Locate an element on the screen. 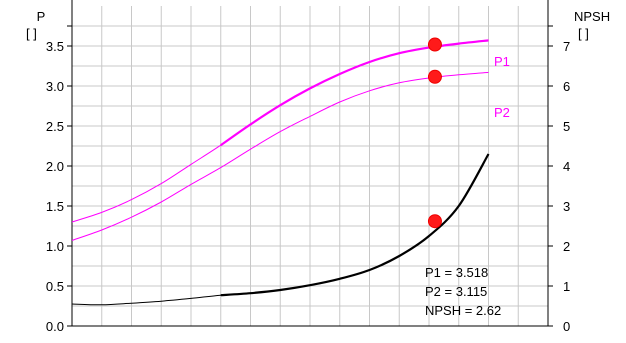 The width and height of the screenshot is (626, 343). right-axis-tick-label: 5 is located at coordinates (566, 126).